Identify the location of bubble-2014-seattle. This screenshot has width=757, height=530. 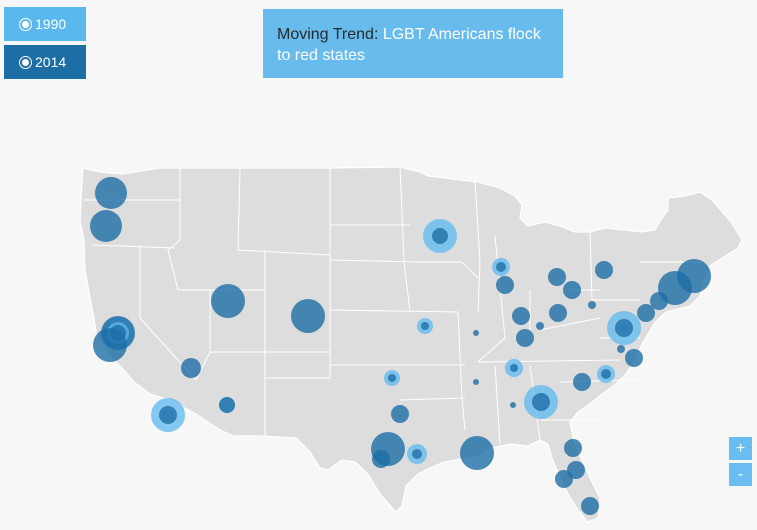
(111, 193).